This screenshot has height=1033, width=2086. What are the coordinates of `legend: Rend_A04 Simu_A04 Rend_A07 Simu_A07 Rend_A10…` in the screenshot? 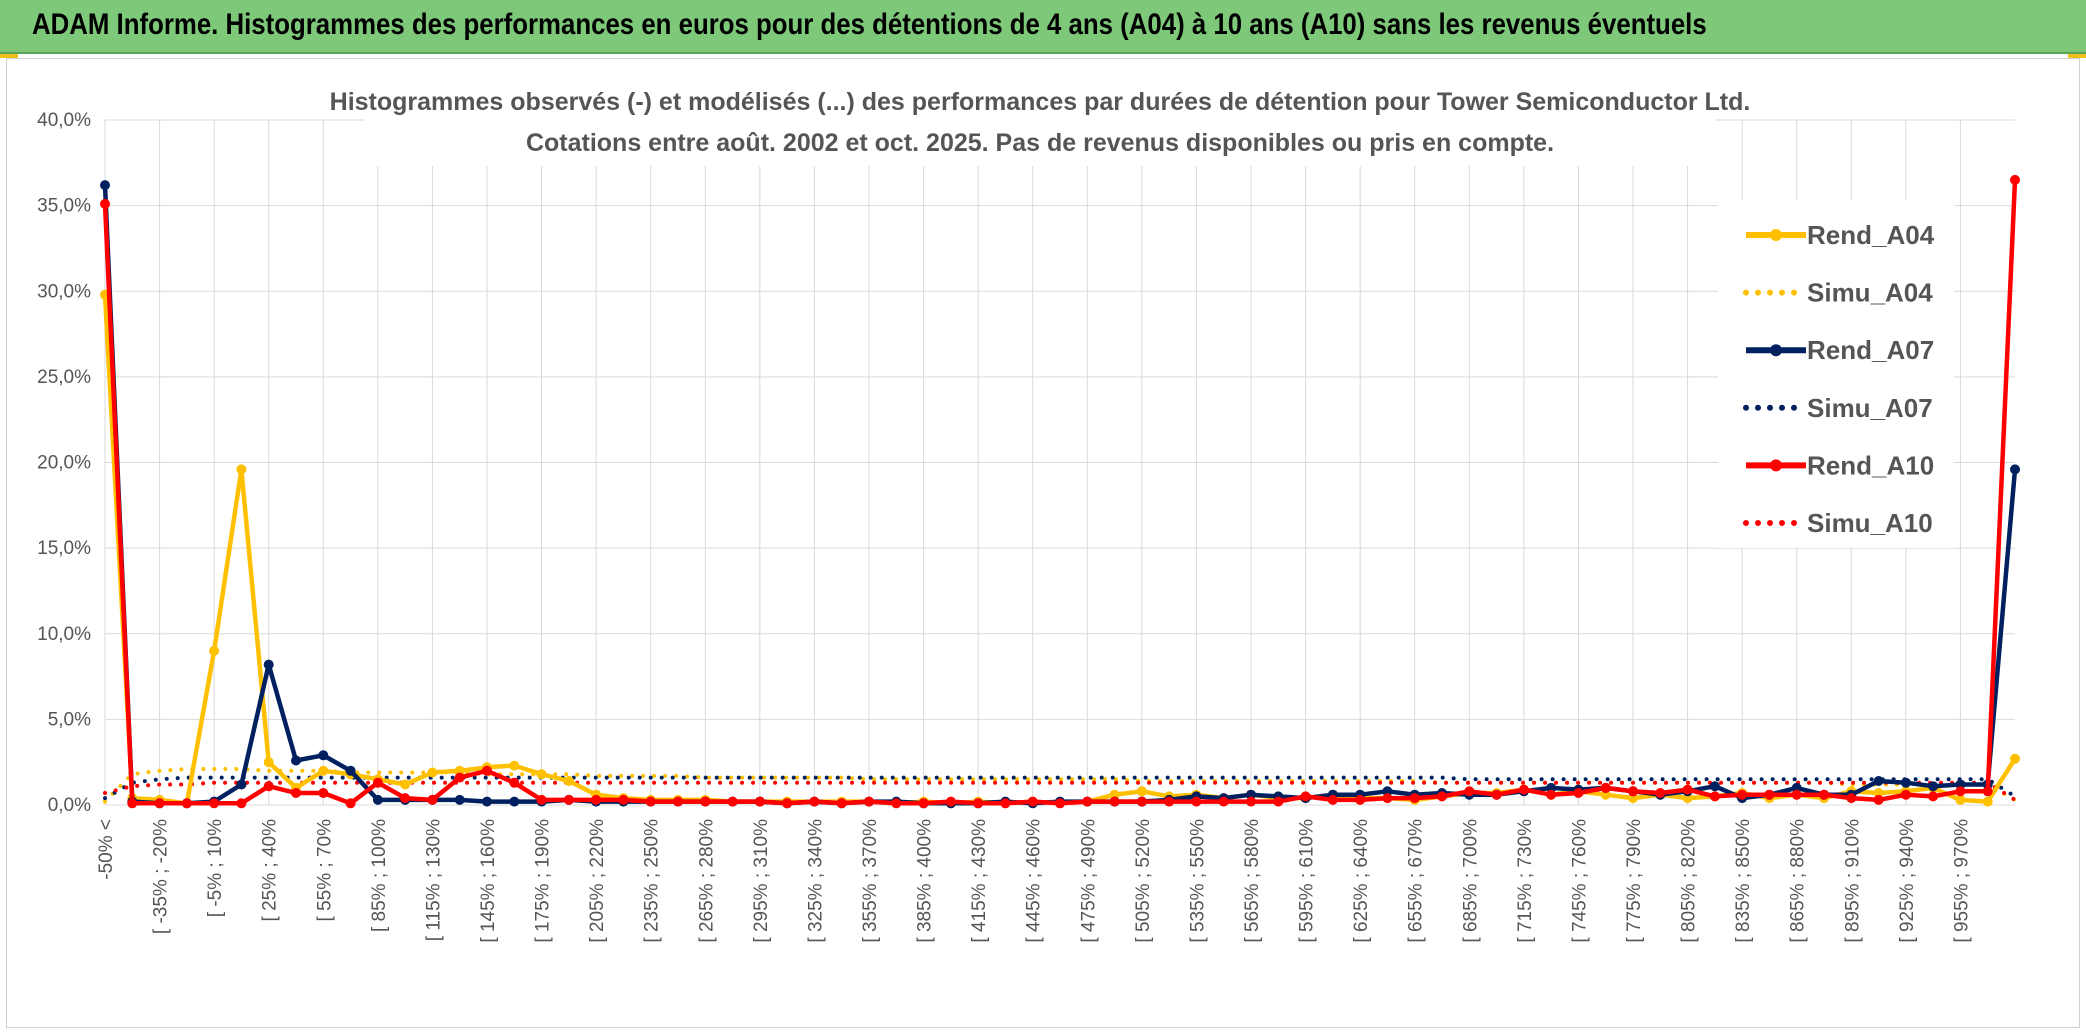 It's located at (1839, 379).